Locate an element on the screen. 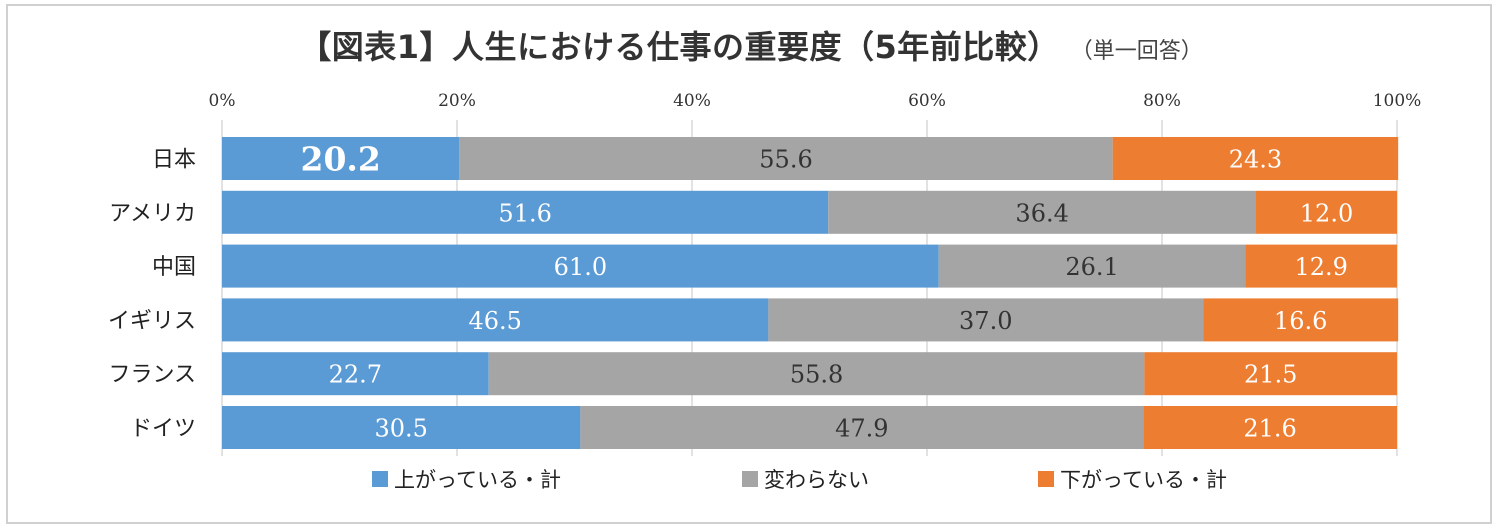  data-label: 22.7 is located at coordinates (355, 375).